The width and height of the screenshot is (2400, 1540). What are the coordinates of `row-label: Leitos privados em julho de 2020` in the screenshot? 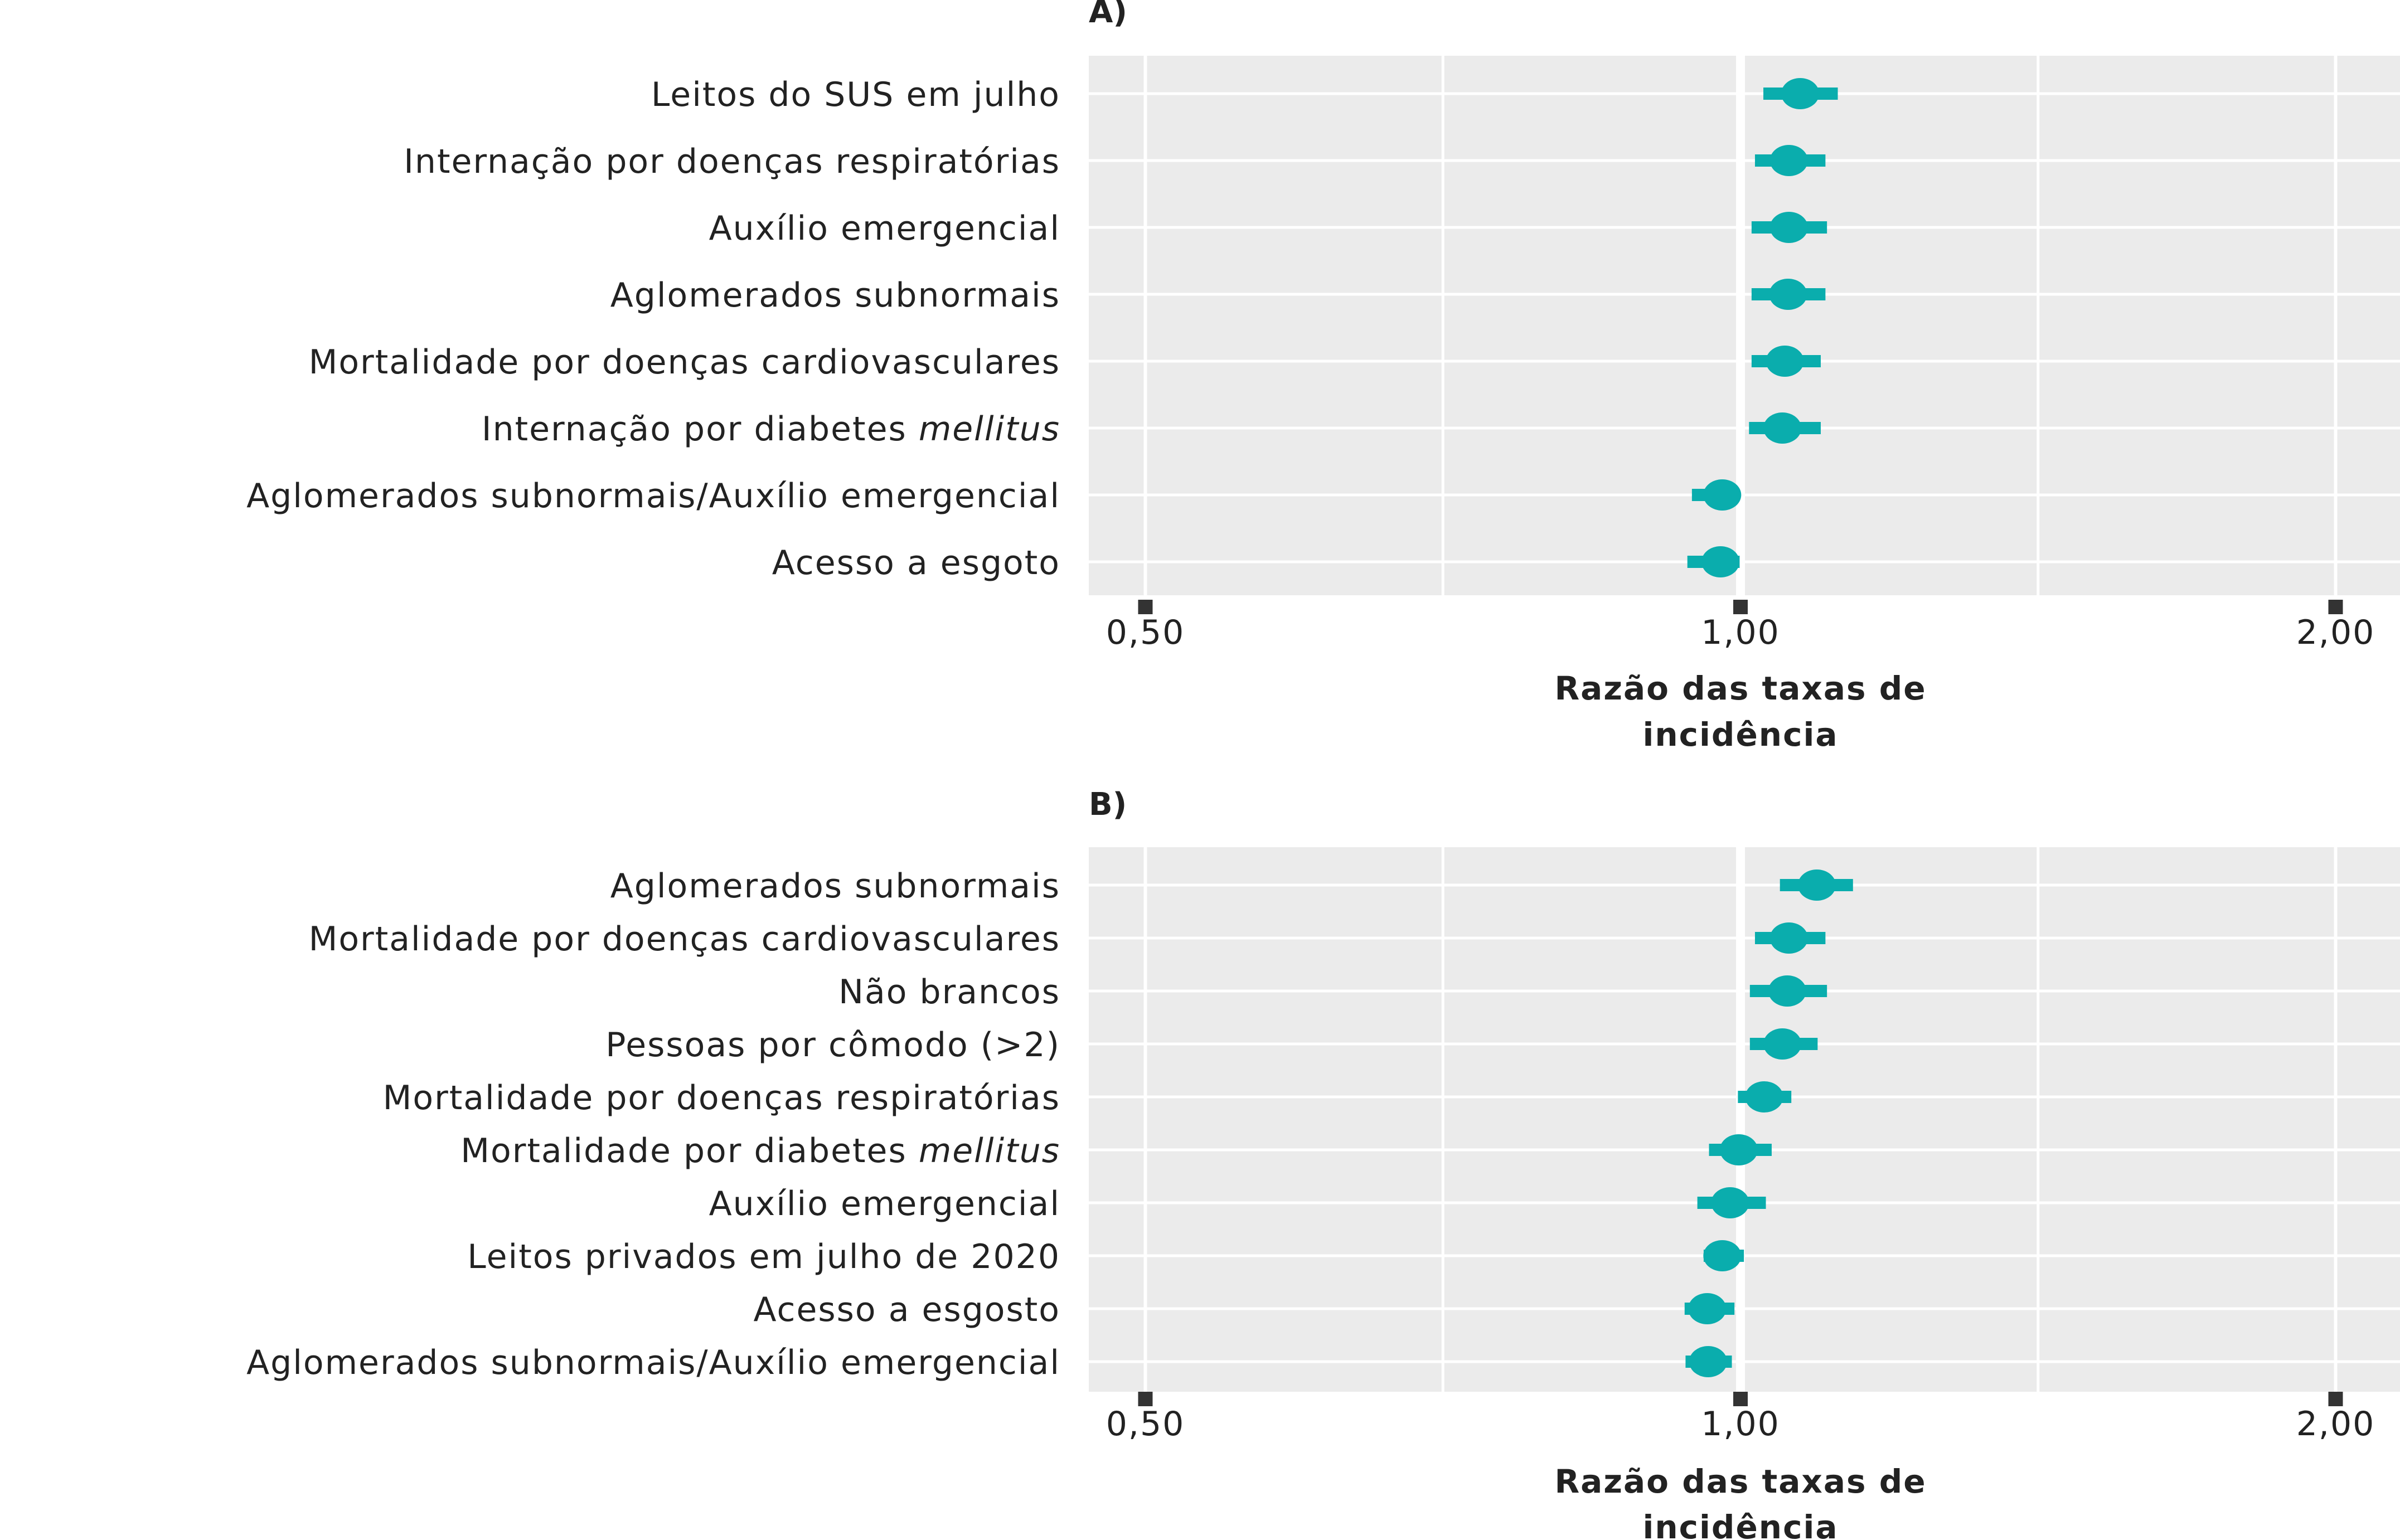 It's located at (763, 1256).